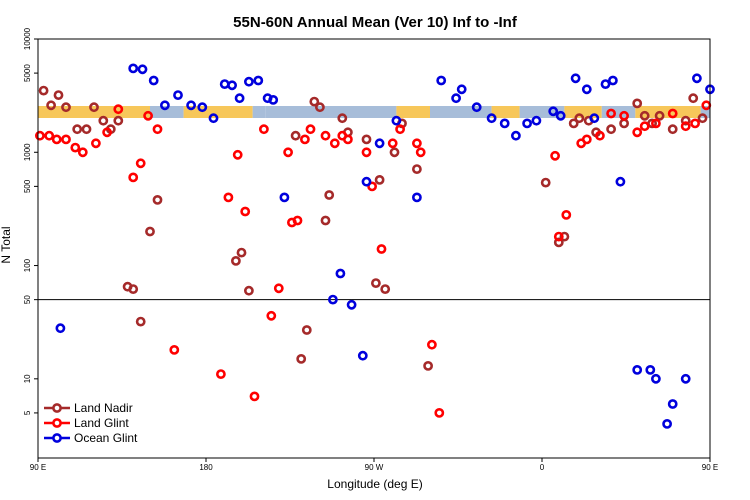 Image resolution: width=750 pixels, height=500 pixels. What do you see at coordinates (375, 22) in the screenshot?
I see `chart-title: 55N-60N Annual Mean (Ver 10) Inf to -Inf` at bounding box center [375, 22].